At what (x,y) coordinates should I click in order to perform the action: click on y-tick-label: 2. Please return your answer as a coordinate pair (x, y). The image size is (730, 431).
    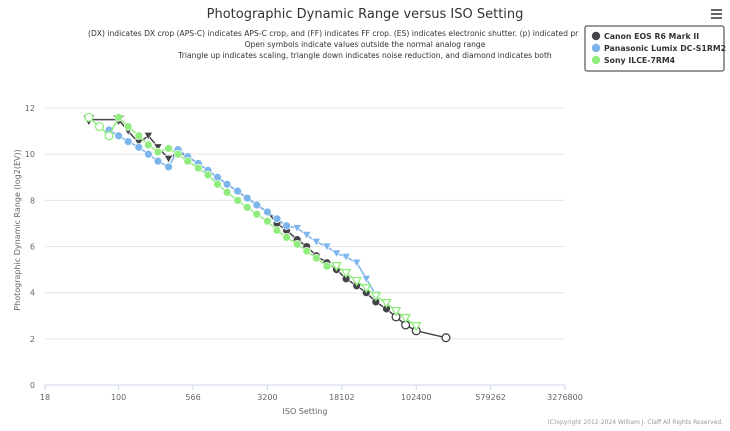
    Looking at the image, I should click on (32, 339).